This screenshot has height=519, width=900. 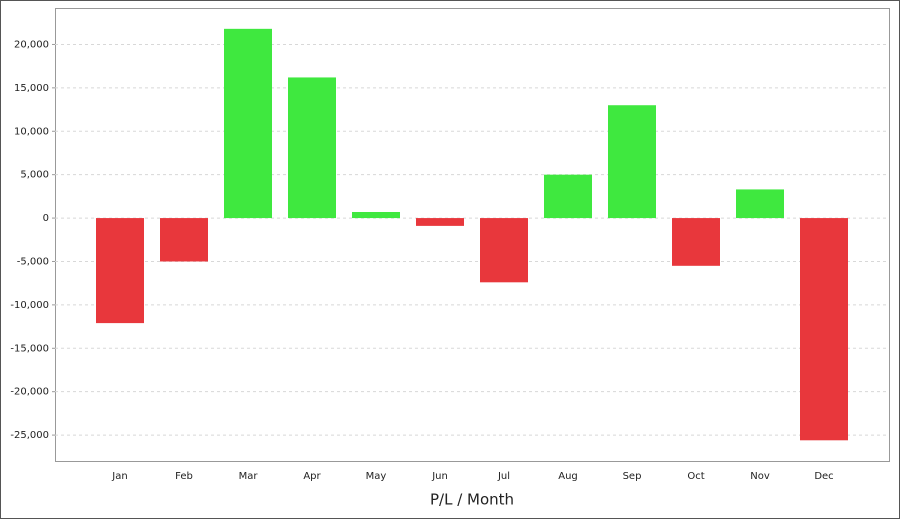 What do you see at coordinates (29, 435) in the screenshot?
I see `y-tick-label: -25,000` at bounding box center [29, 435].